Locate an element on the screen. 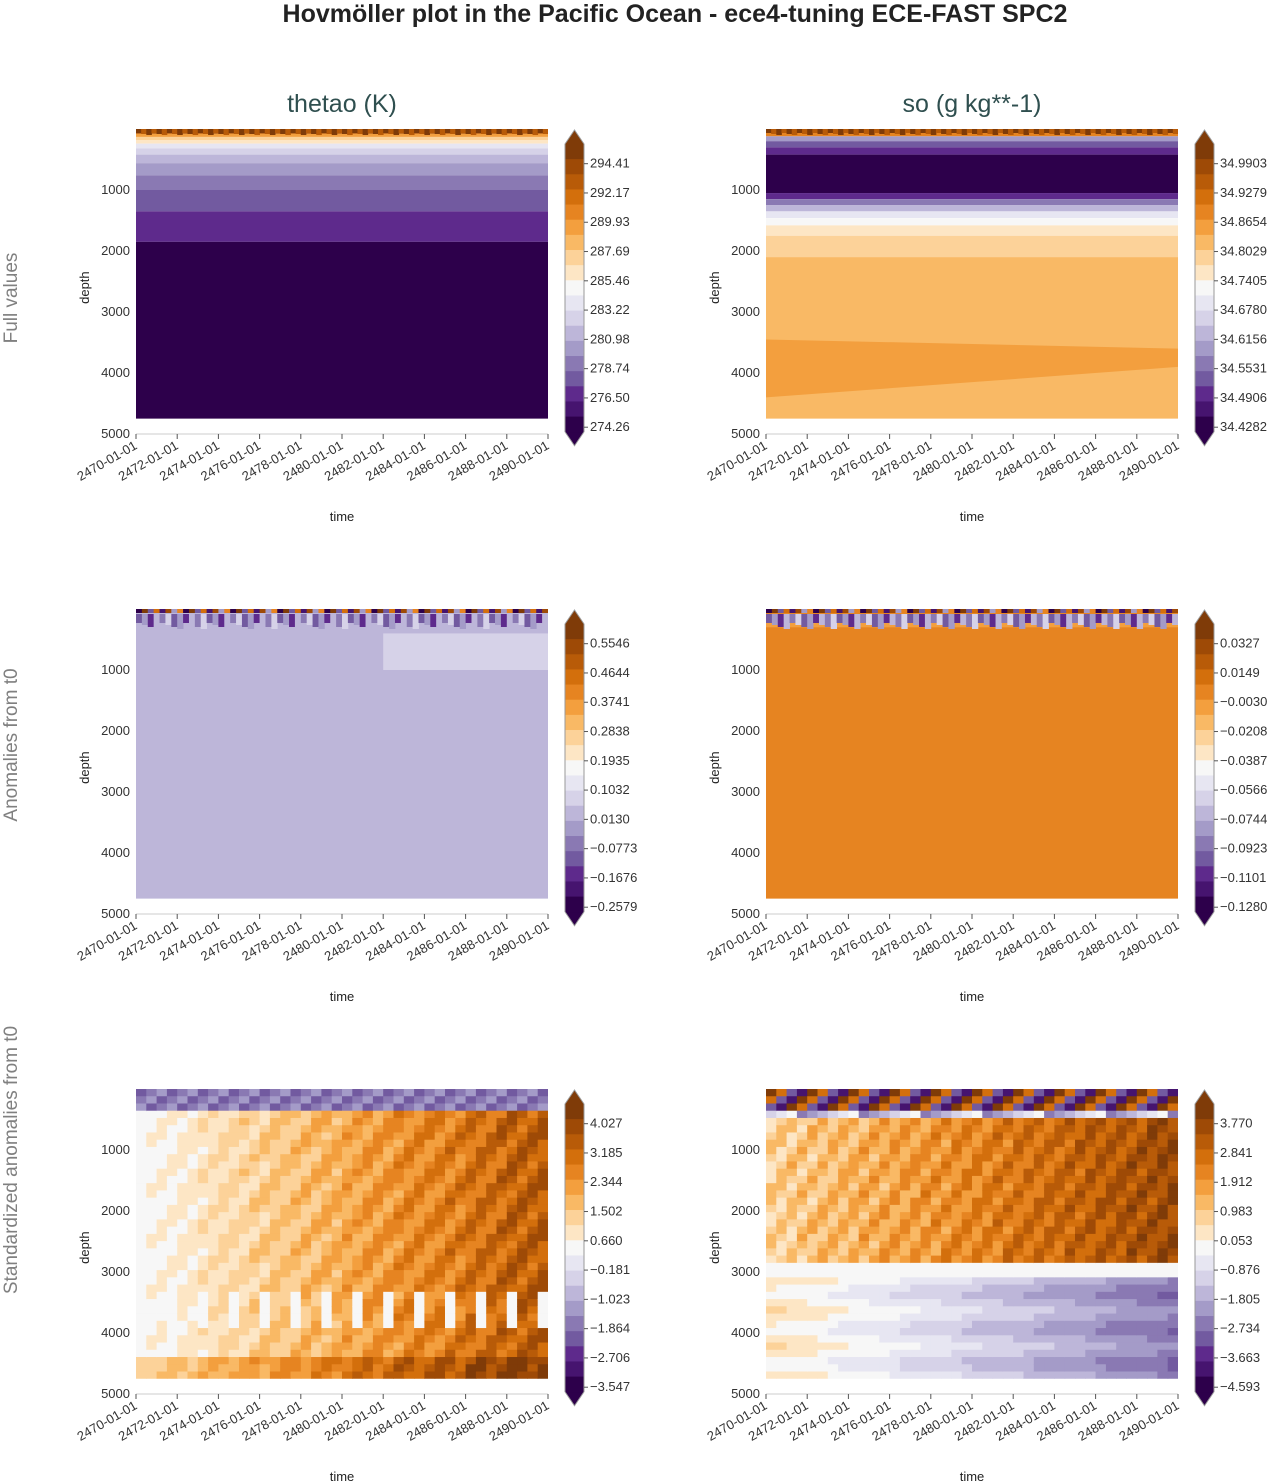  y-tick-label: 2000 is located at coordinates (745, 250).